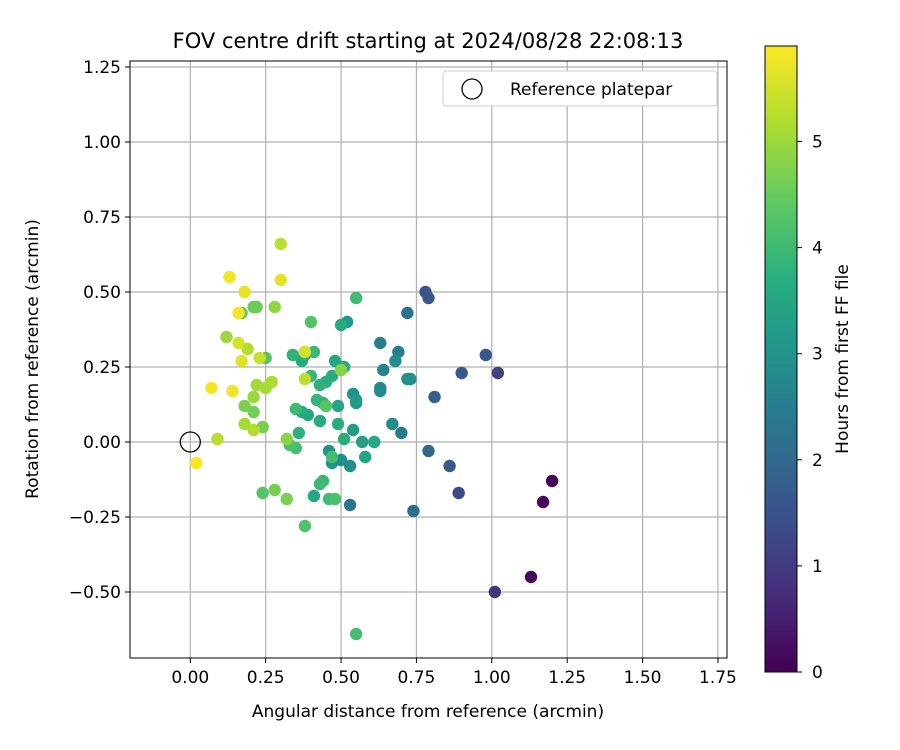 Image resolution: width=900 pixels, height=750 pixels. I want to click on colorbar-tick-label: 4, so click(817, 249).